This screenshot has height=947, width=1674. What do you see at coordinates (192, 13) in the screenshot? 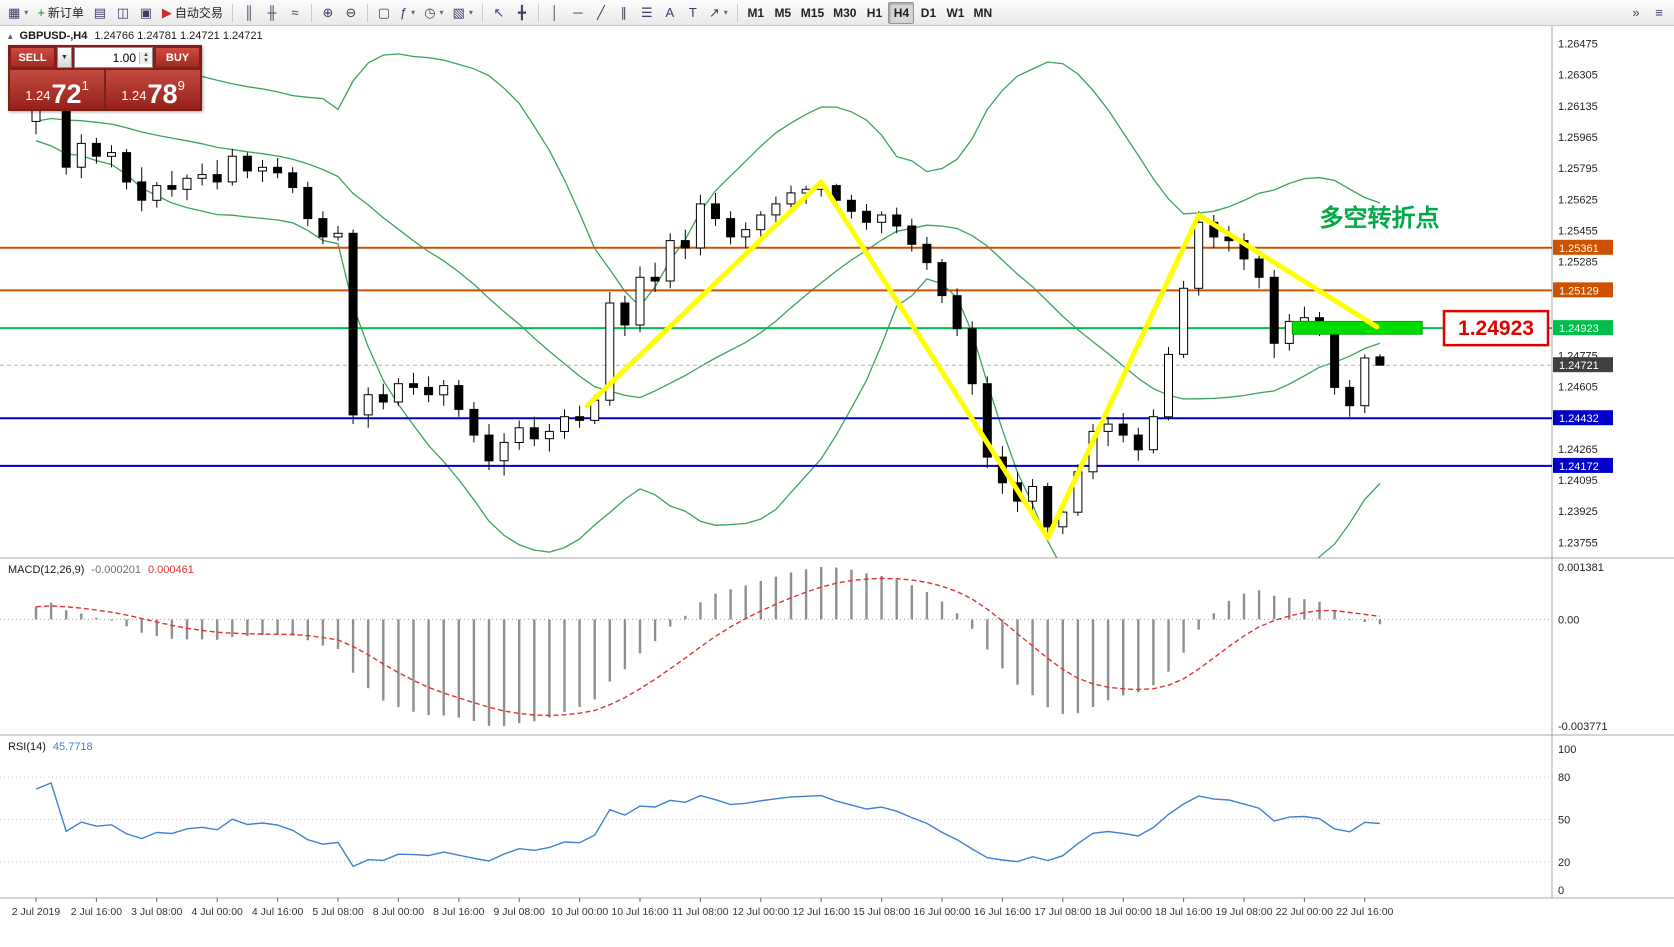
I see `autotrading-button: ▶ 自动交易` at bounding box center [192, 13].